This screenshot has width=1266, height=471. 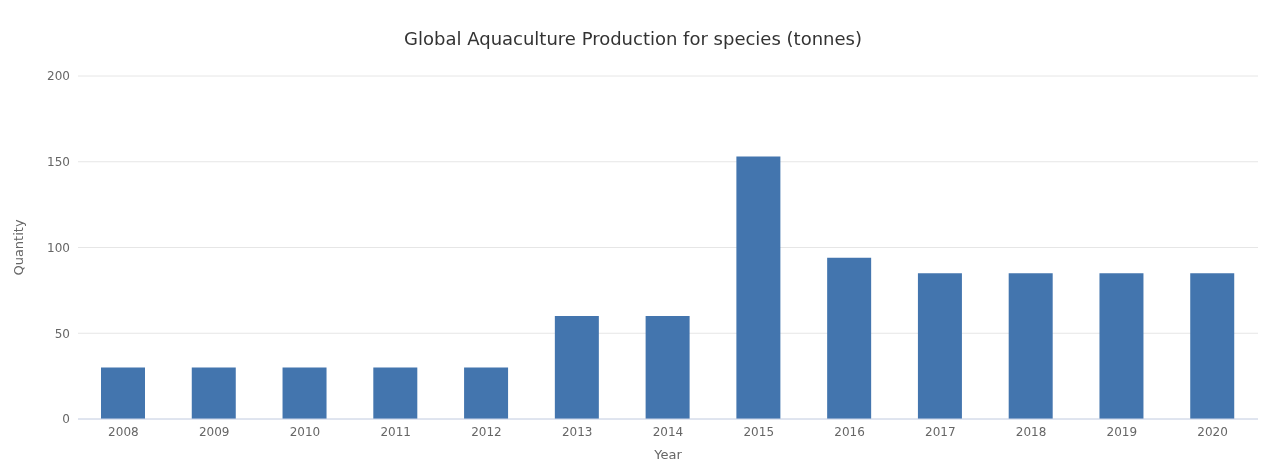 I want to click on x-tick-label: 2013, so click(x=577, y=431).